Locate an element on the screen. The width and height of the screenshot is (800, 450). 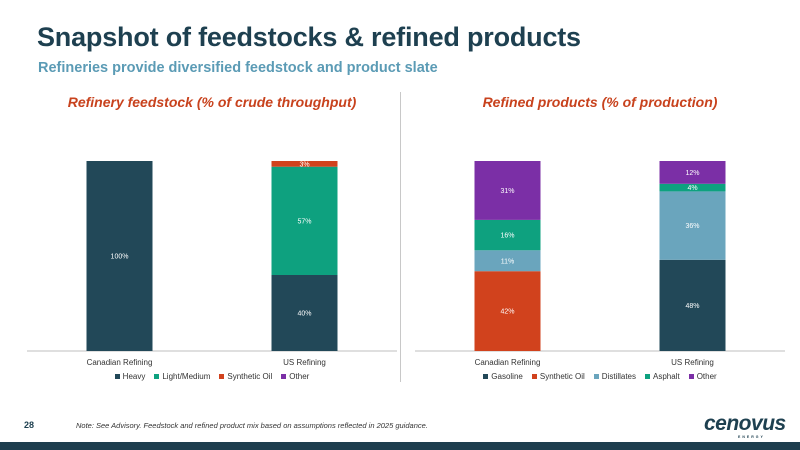
data-label: 3% is located at coordinates (304, 164).